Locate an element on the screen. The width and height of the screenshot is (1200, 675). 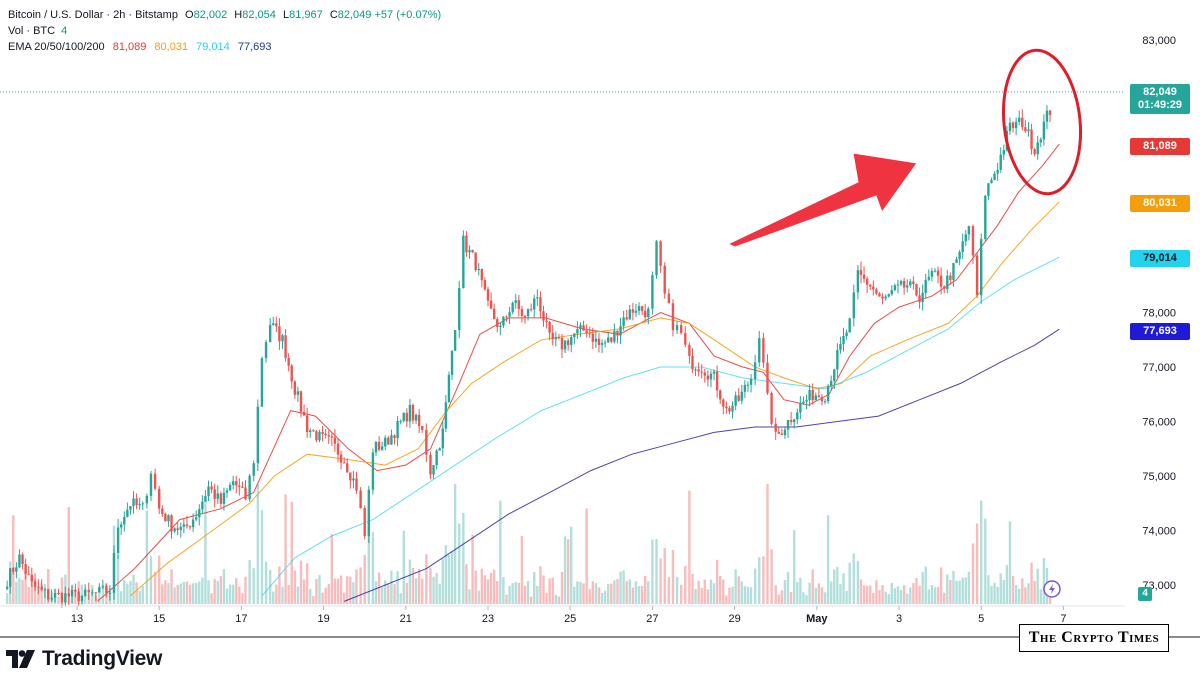
y-tick-label: 75,000 is located at coordinates (1159, 477).